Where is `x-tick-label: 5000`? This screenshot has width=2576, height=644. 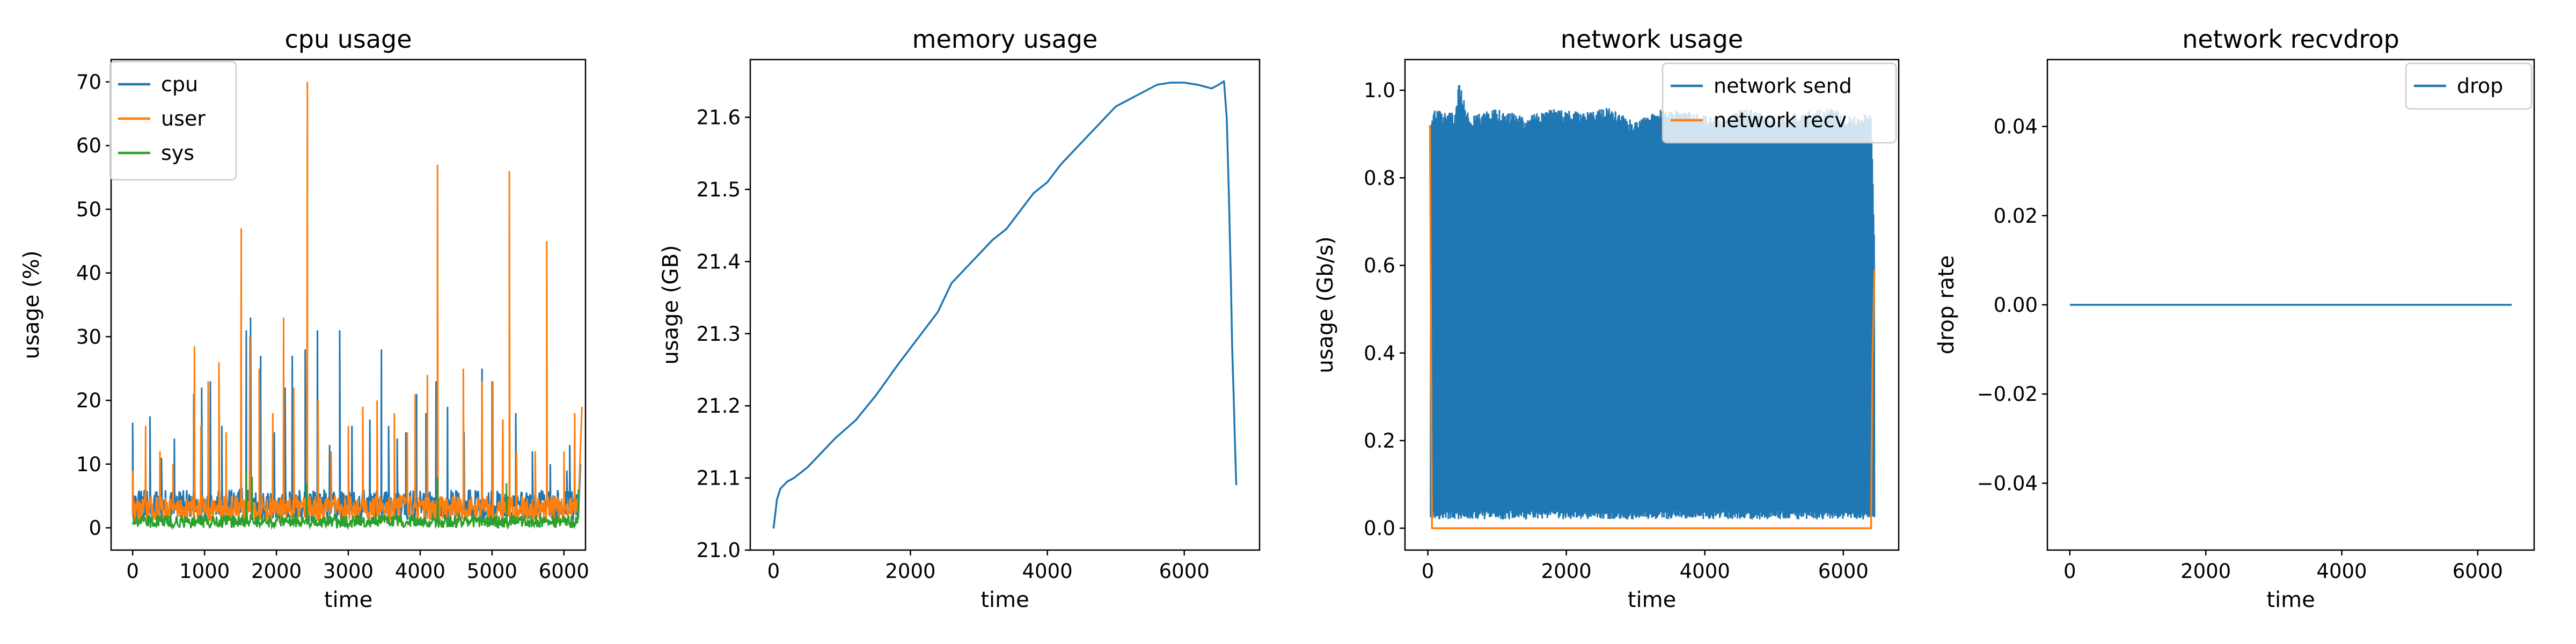
x-tick-label: 5000 is located at coordinates (492, 571).